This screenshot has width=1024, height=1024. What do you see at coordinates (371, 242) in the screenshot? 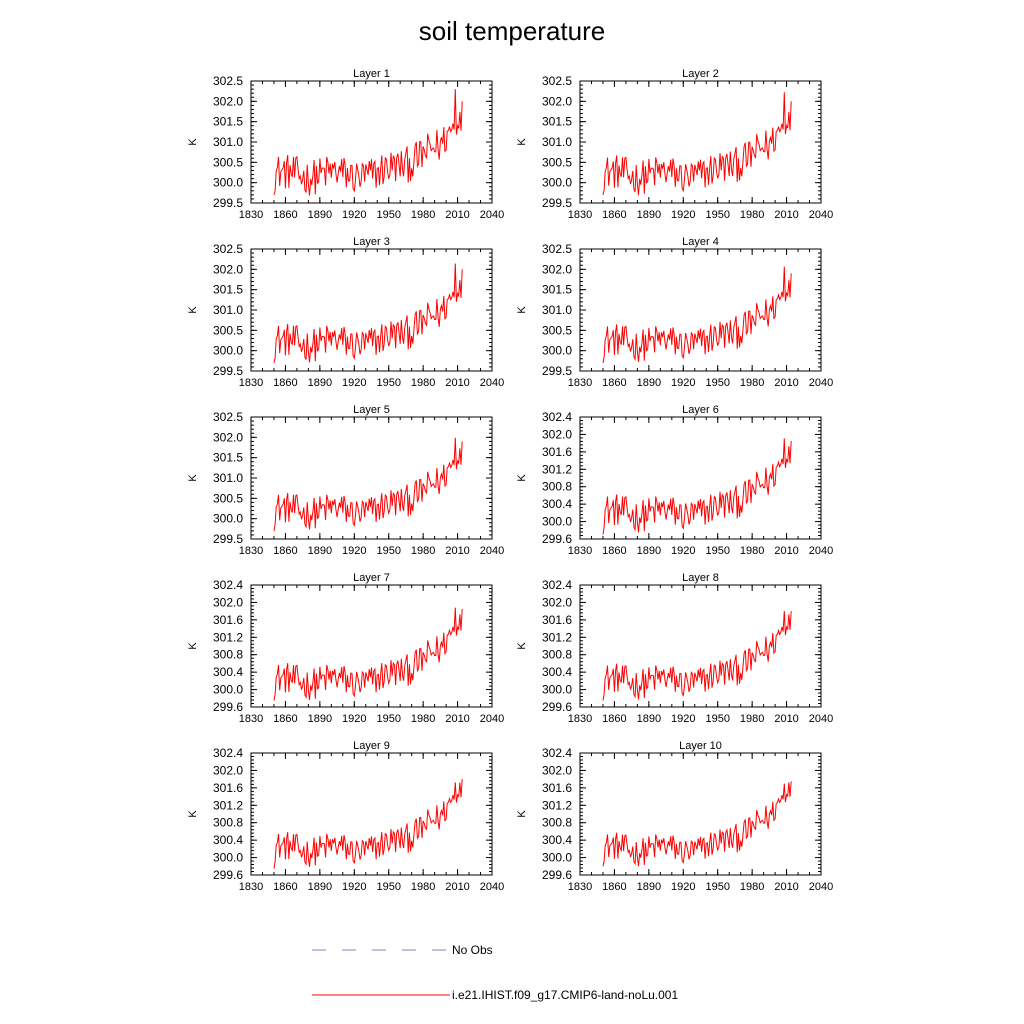
I see `panel-title: Layer 3` at bounding box center [371, 242].